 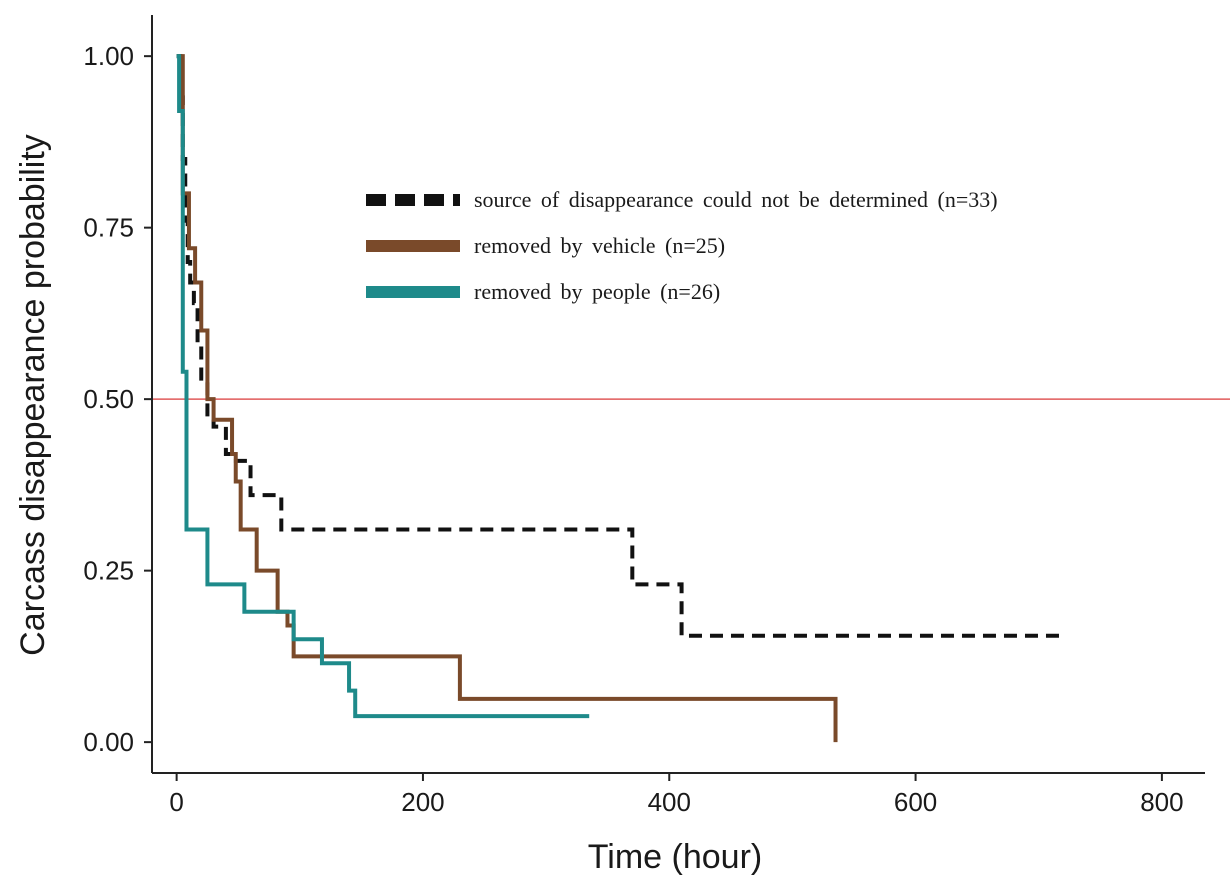 What do you see at coordinates (108, 742) in the screenshot?
I see `y-tick-label: 0.00` at bounding box center [108, 742].